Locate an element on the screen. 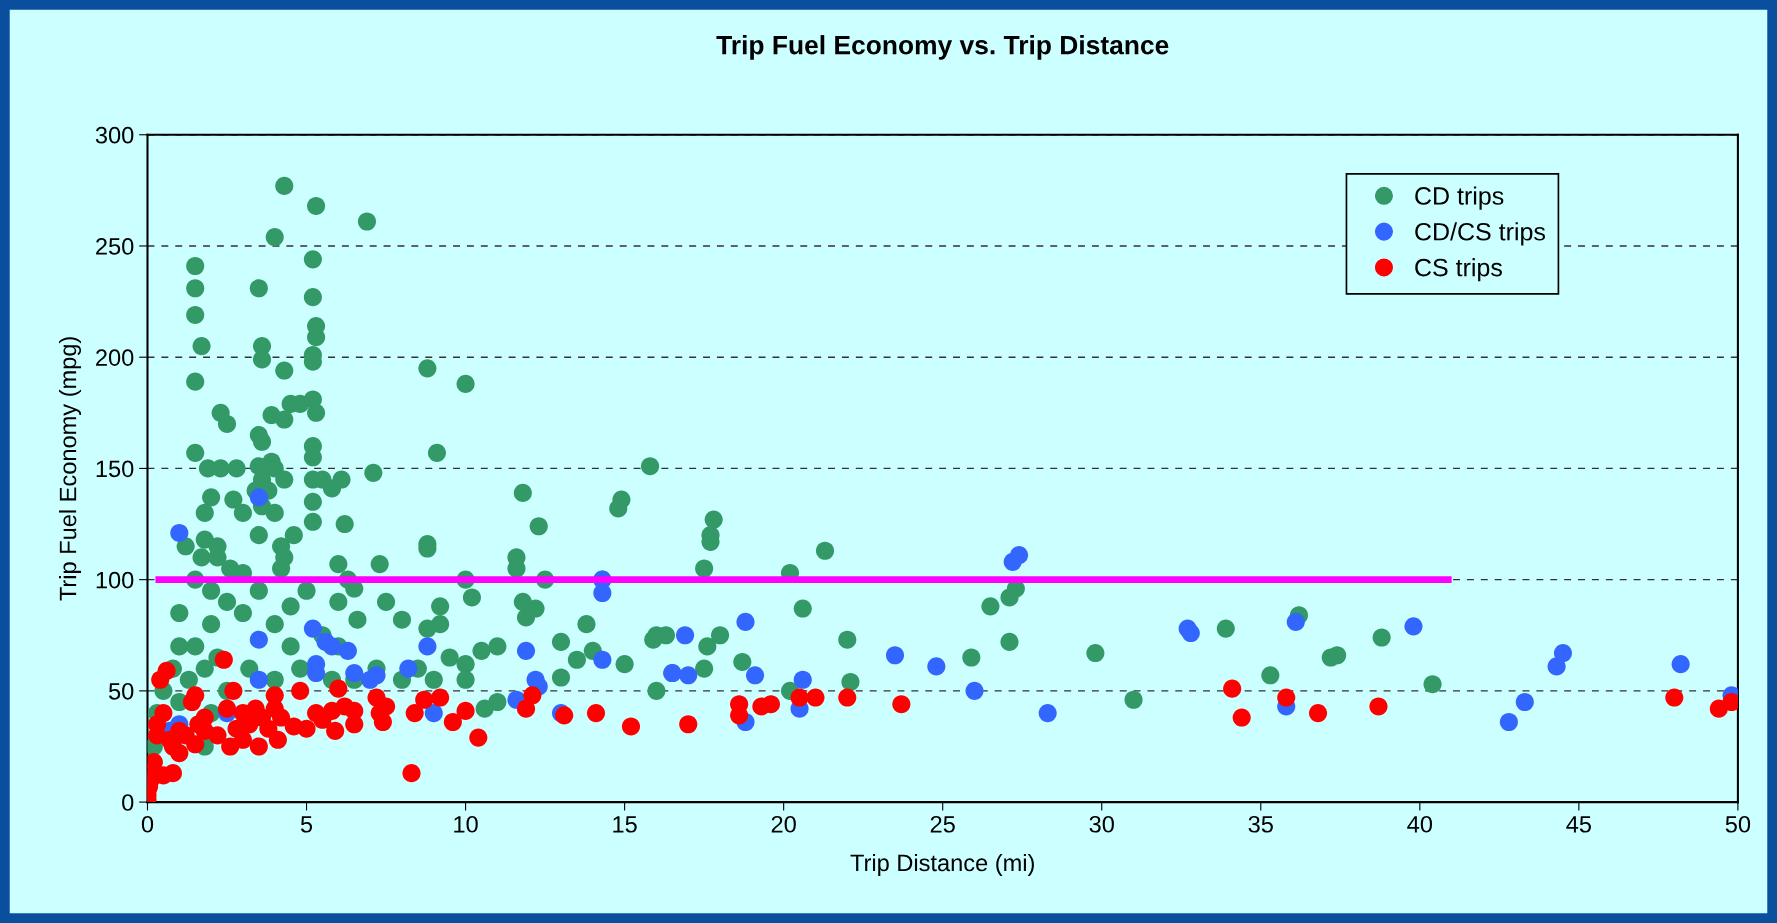  x-tick-label: 45 is located at coordinates (1579, 824).